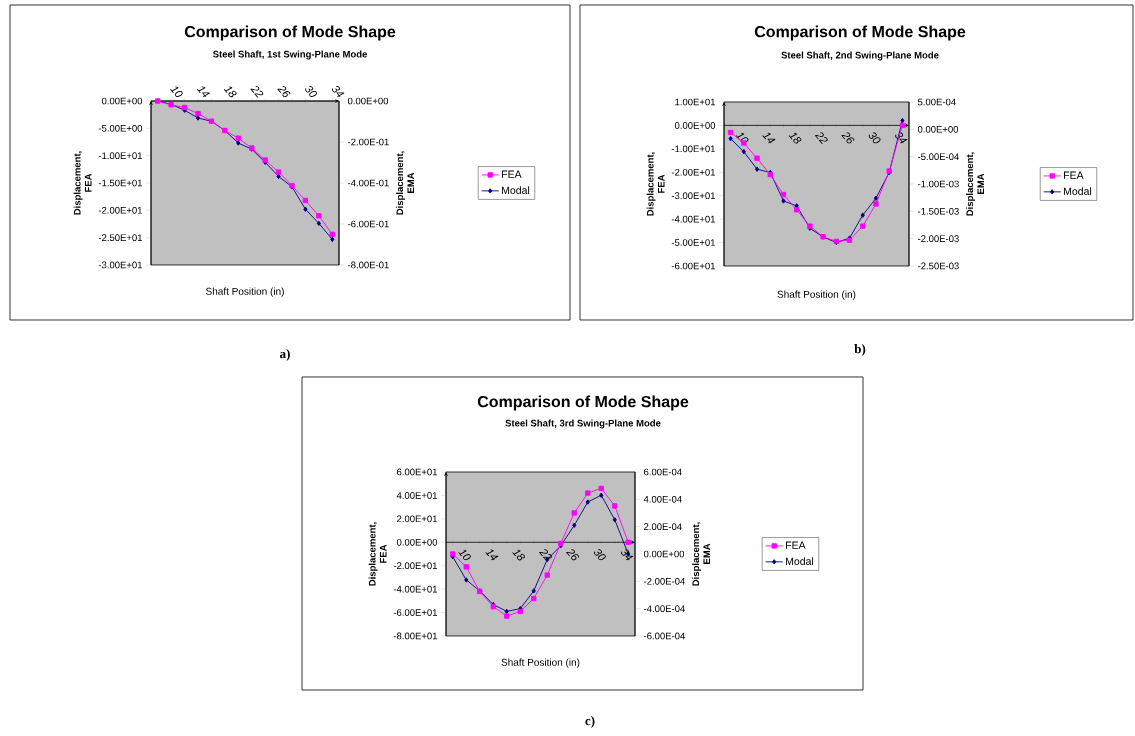 Image resolution: width=1135 pixels, height=736 pixels. I want to click on chart-subtitle: Steel Shaft, 2nd Swing-Plane Mode, so click(860, 56).